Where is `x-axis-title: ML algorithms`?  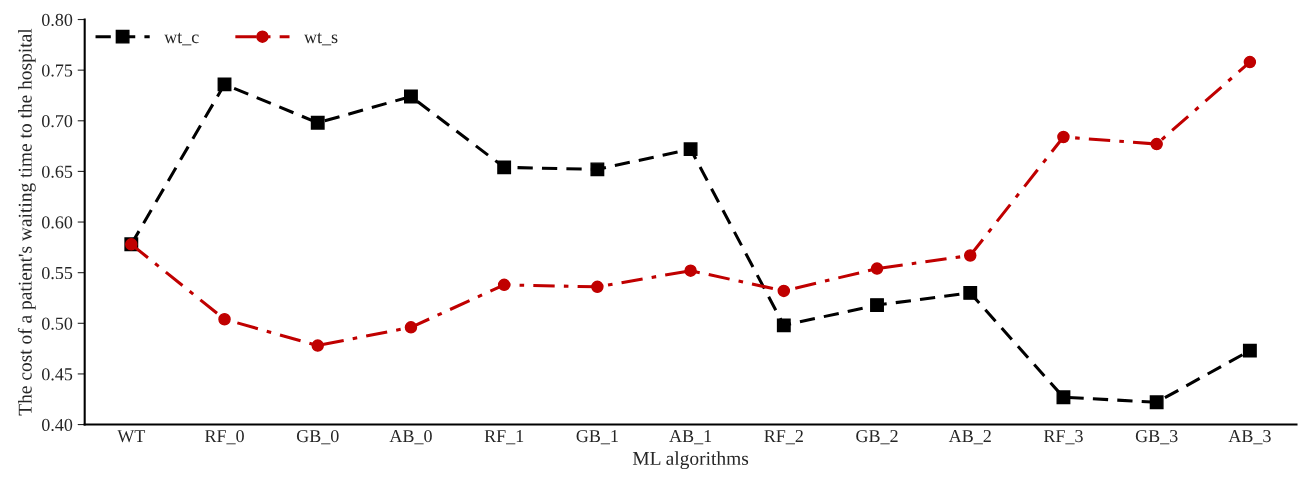
x-axis-title: ML algorithms is located at coordinates (690, 460).